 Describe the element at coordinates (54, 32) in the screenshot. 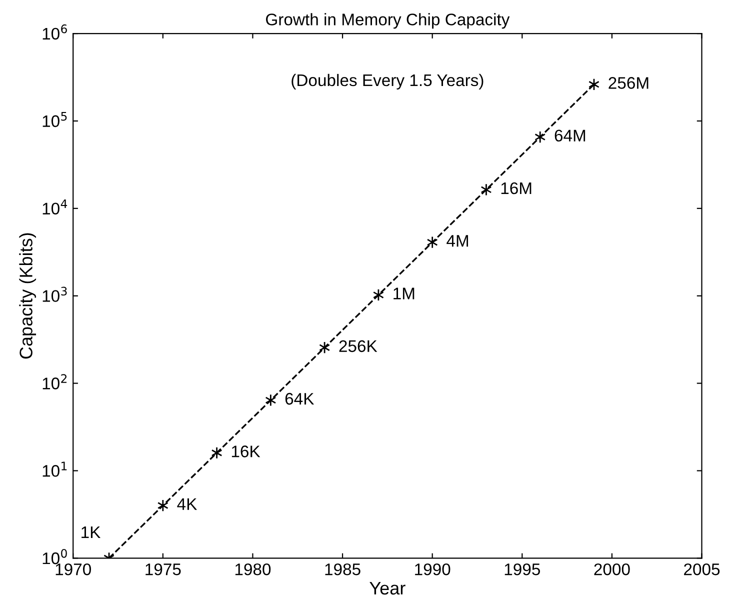

I see `y-tick-label: 10$^{6}$` at that location.